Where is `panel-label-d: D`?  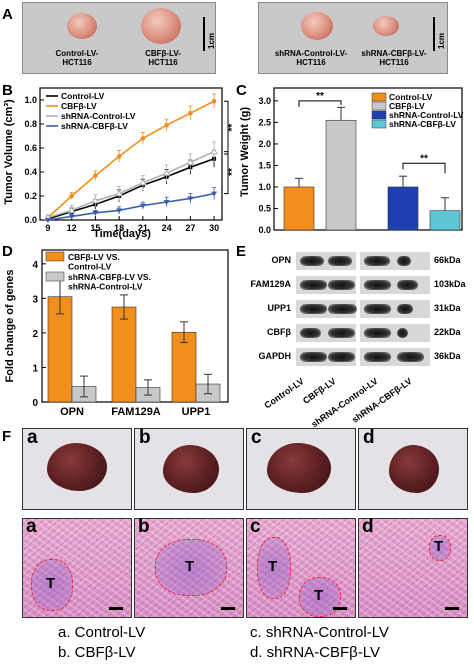
panel-label-d: D is located at coordinates (7, 251).